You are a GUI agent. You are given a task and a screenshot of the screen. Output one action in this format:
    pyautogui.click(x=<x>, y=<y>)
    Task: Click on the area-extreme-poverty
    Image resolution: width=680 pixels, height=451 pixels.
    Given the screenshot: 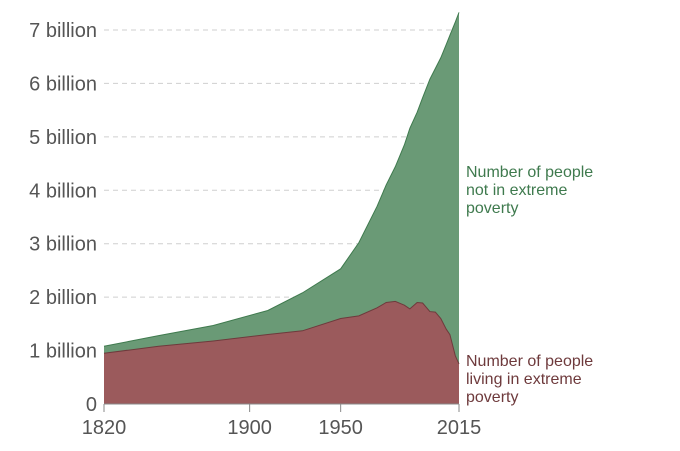 What is the action you would take?
    pyautogui.click(x=281, y=352)
    